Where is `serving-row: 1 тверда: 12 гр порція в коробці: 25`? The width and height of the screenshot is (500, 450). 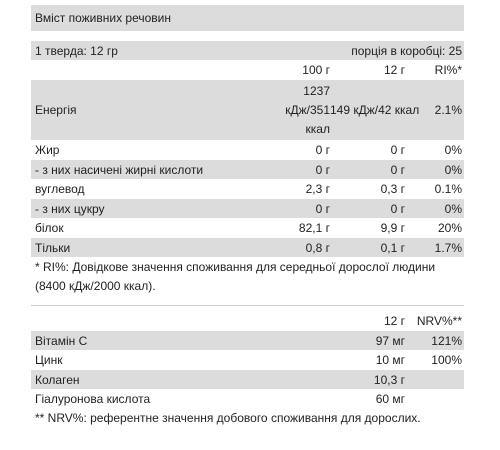
serving-row: 1 тверда: 12 гр порція в коробці: 25 is located at coordinates (247, 50).